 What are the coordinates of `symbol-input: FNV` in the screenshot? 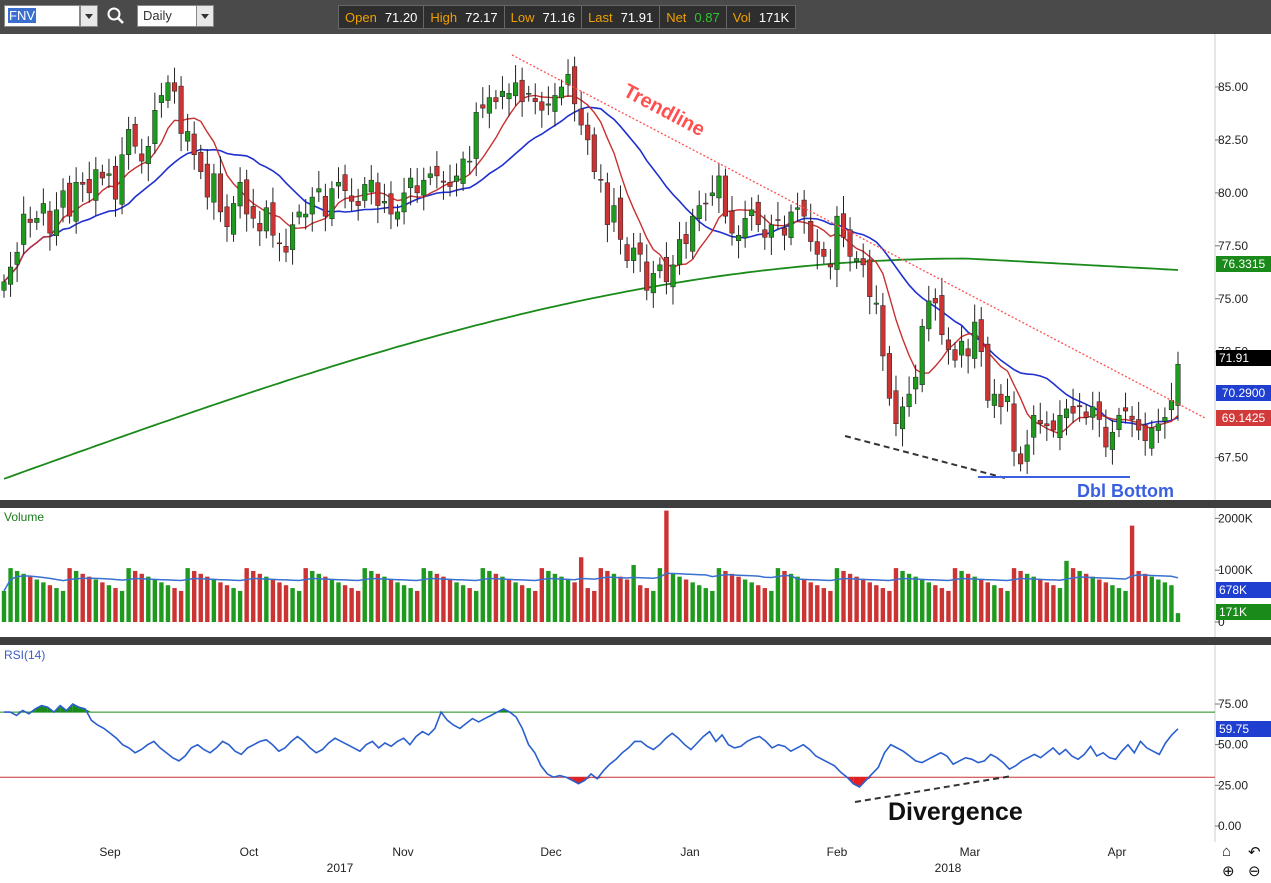 It's located at (42, 16).